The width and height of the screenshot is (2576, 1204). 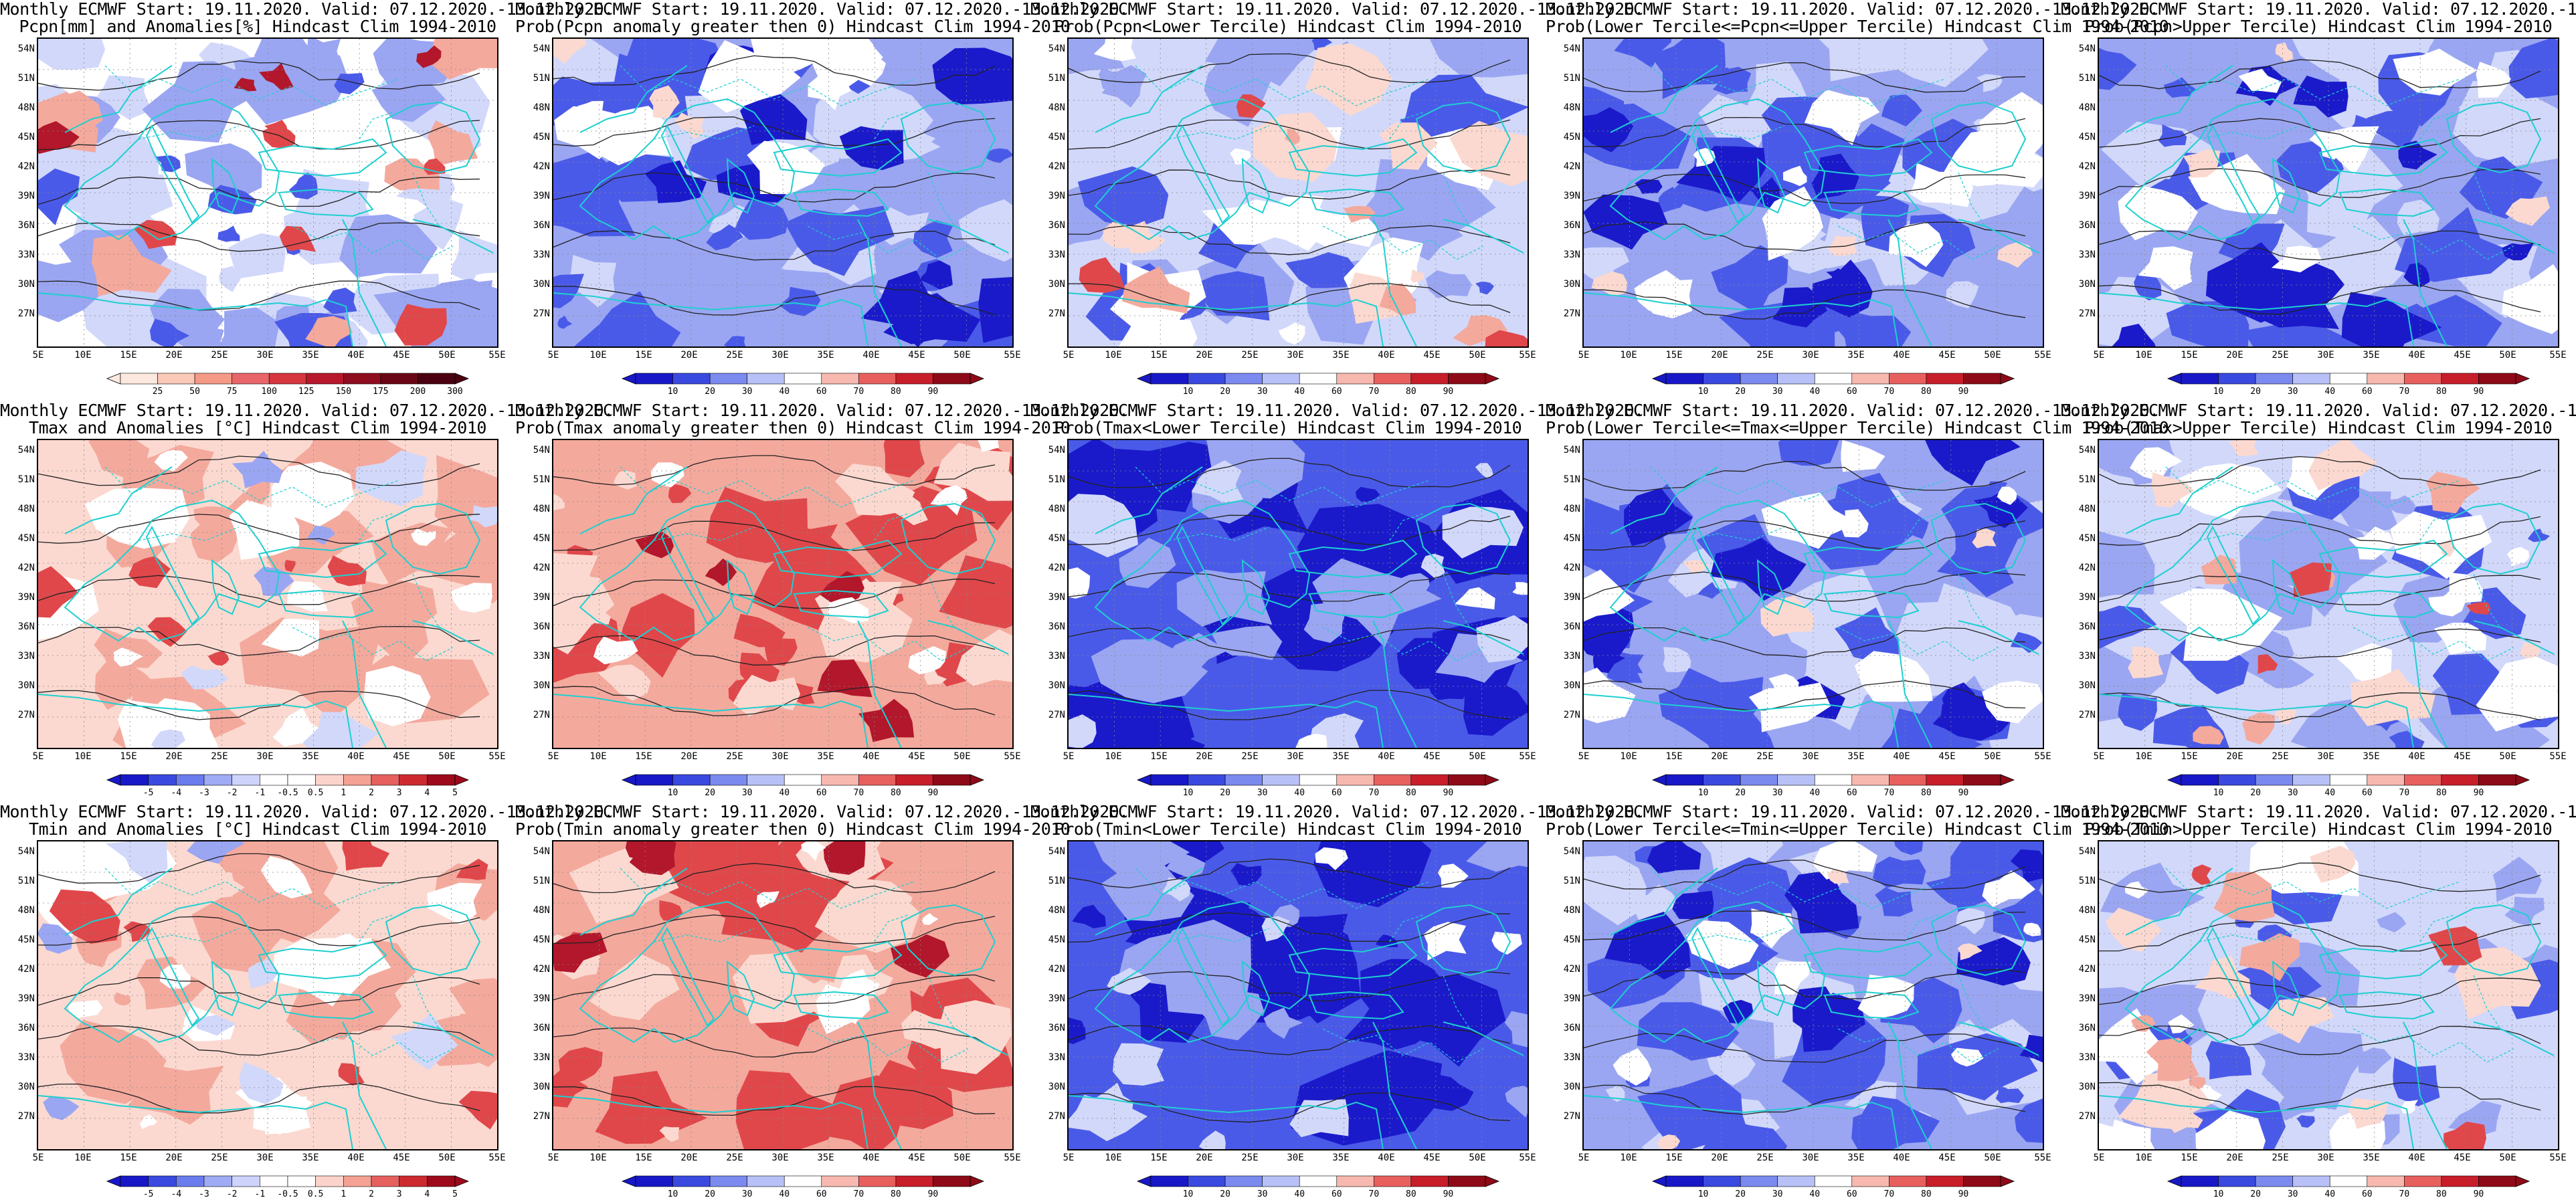 What do you see at coordinates (2328, 192) in the screenshot?
I see `map-frame` at bounding box center [2328, 192].